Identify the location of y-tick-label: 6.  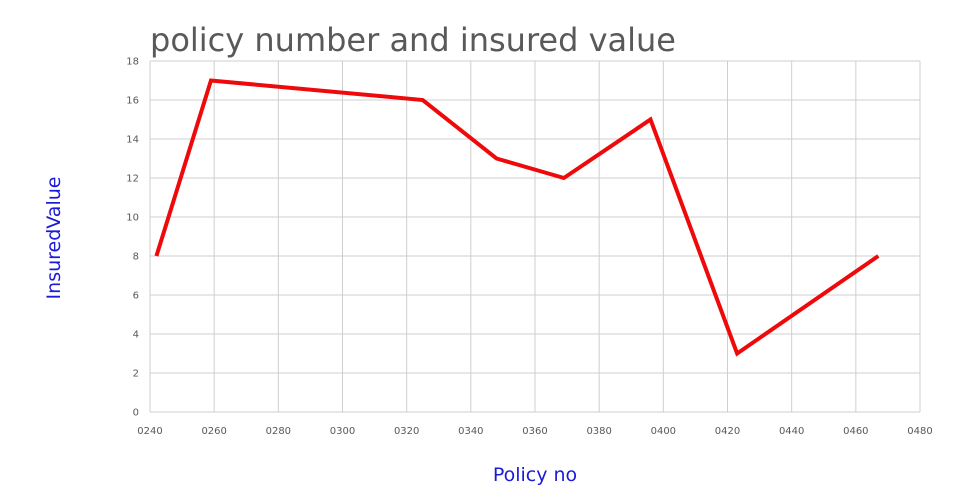
(136, 296).